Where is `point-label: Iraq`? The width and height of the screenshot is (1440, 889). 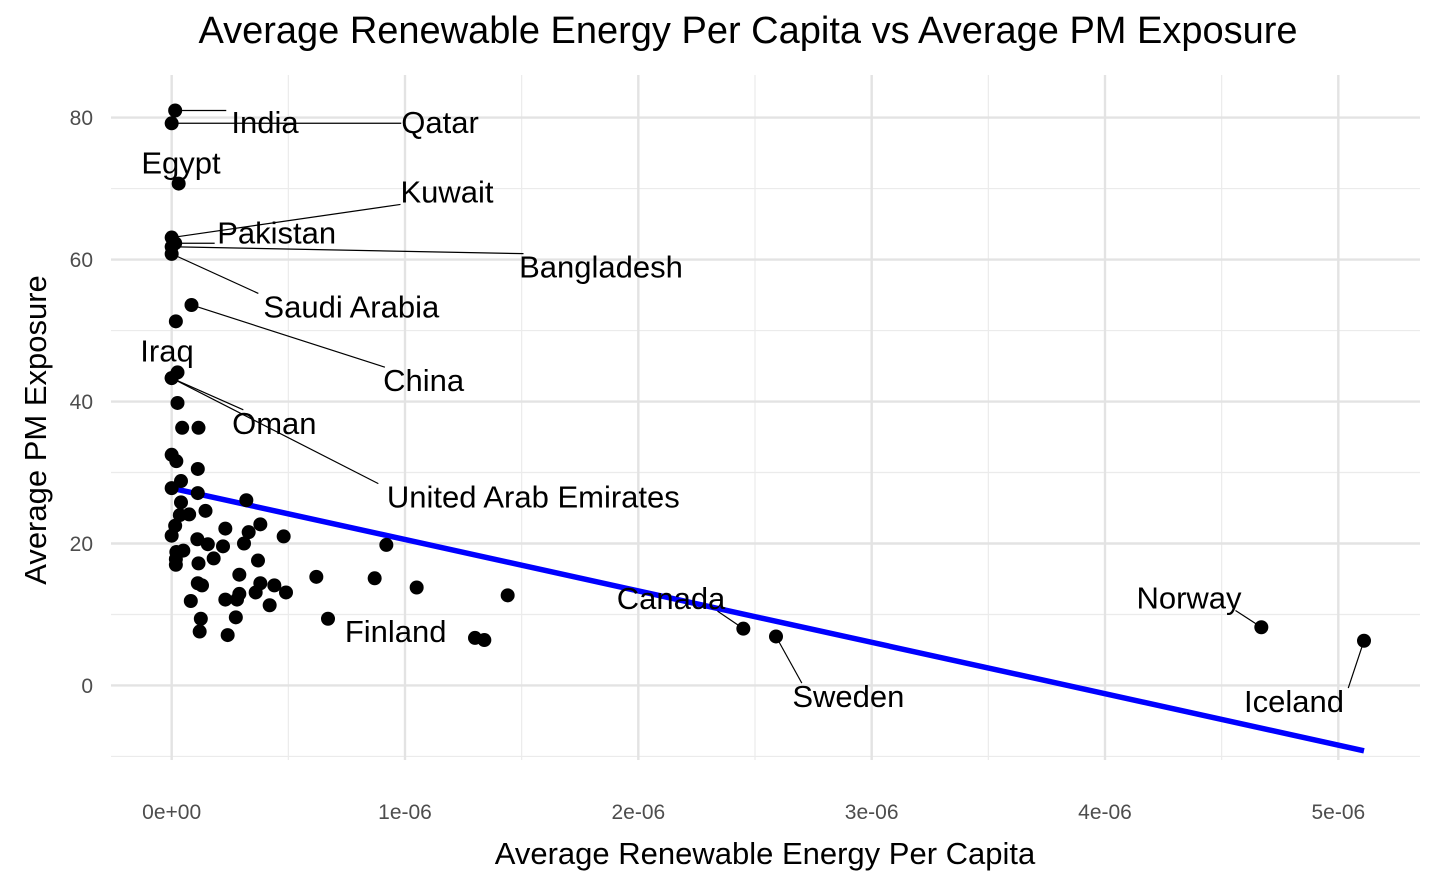 point-label: Iraq is located at coordinates (166, 350).